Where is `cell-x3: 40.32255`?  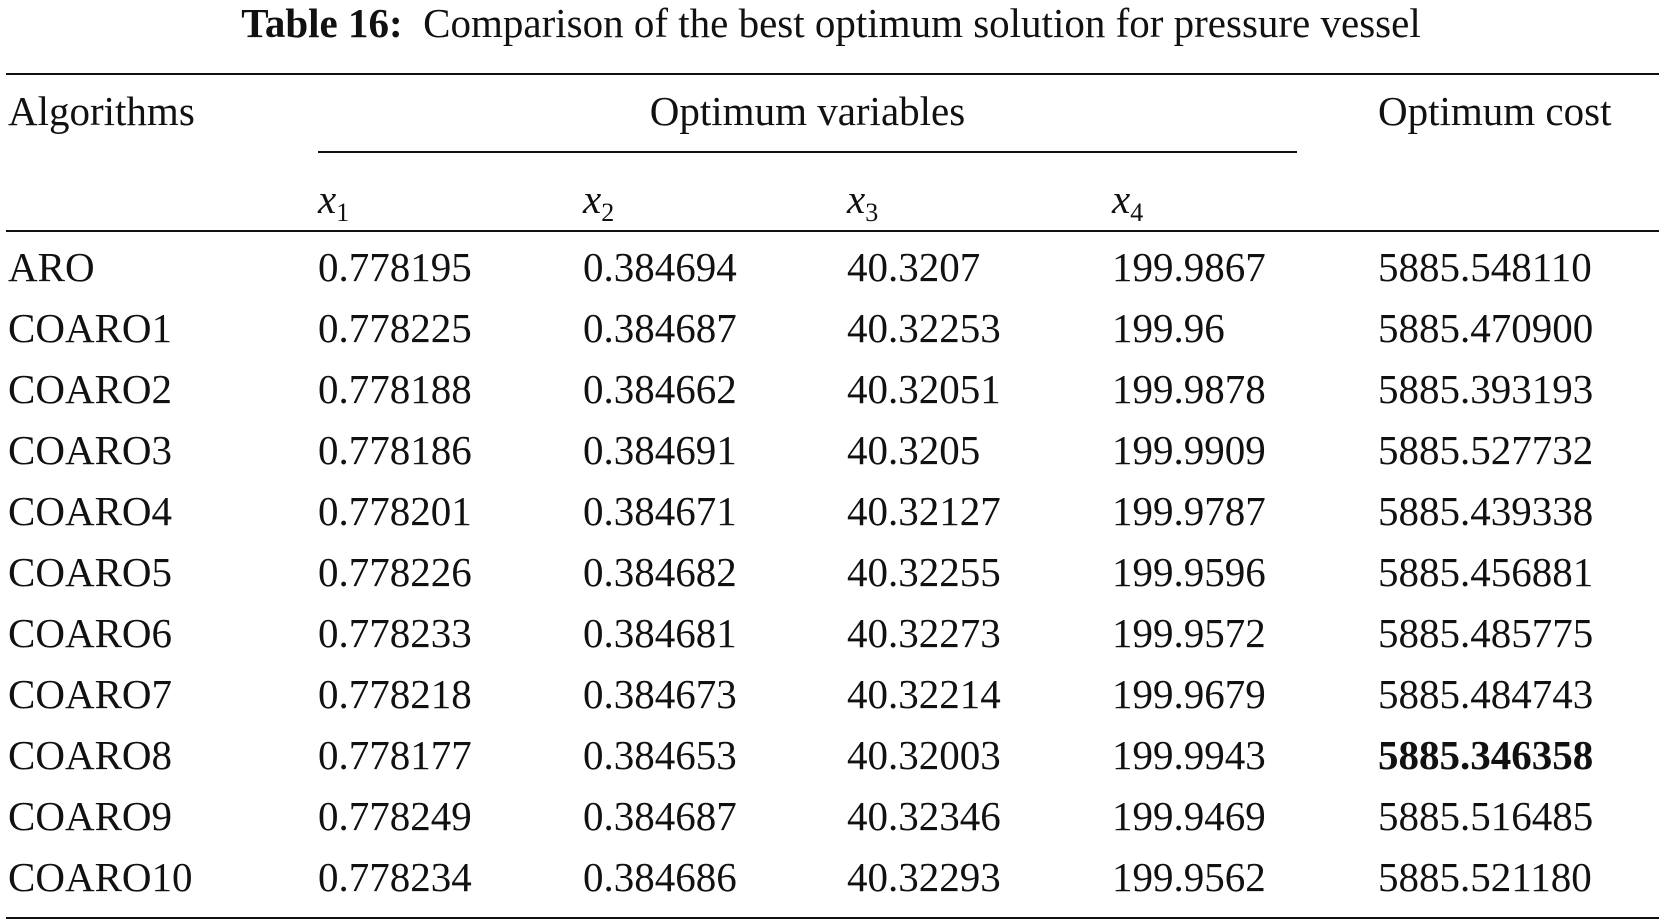 cell-x3: 40.32255 is located at coordinates (924, 572).